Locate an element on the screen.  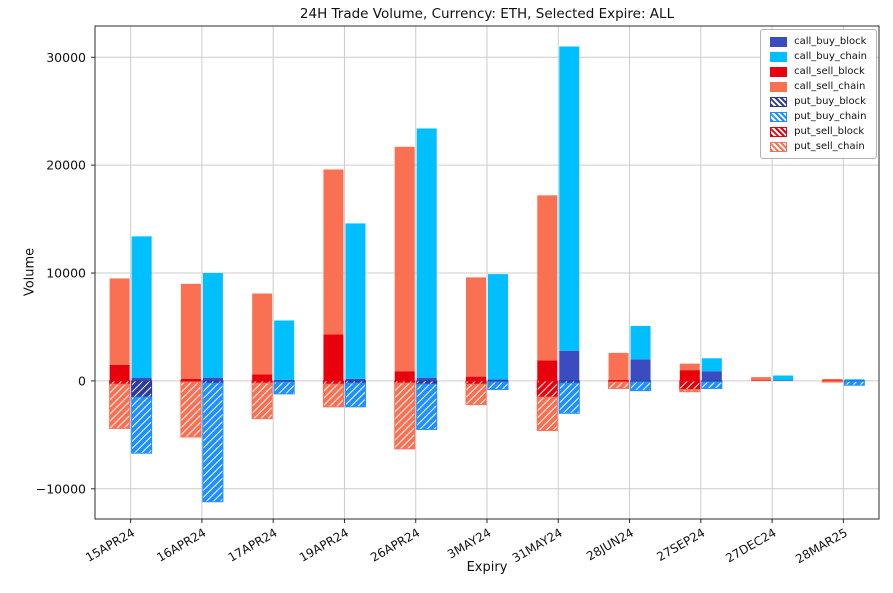
x-tick-label: 3MAY24 is located at coordinates (469, 543).